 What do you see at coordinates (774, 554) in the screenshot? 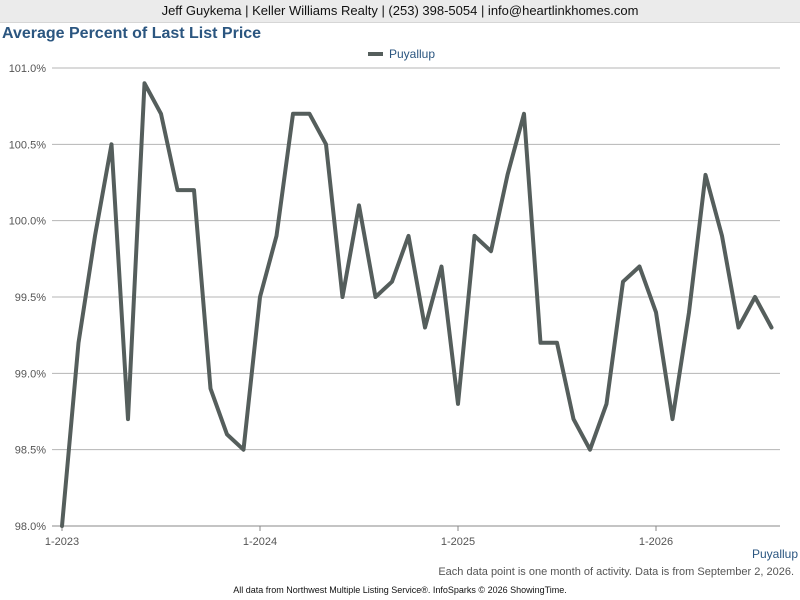
I see `series-tag: Puyallup` at bounding box center [774, 554].